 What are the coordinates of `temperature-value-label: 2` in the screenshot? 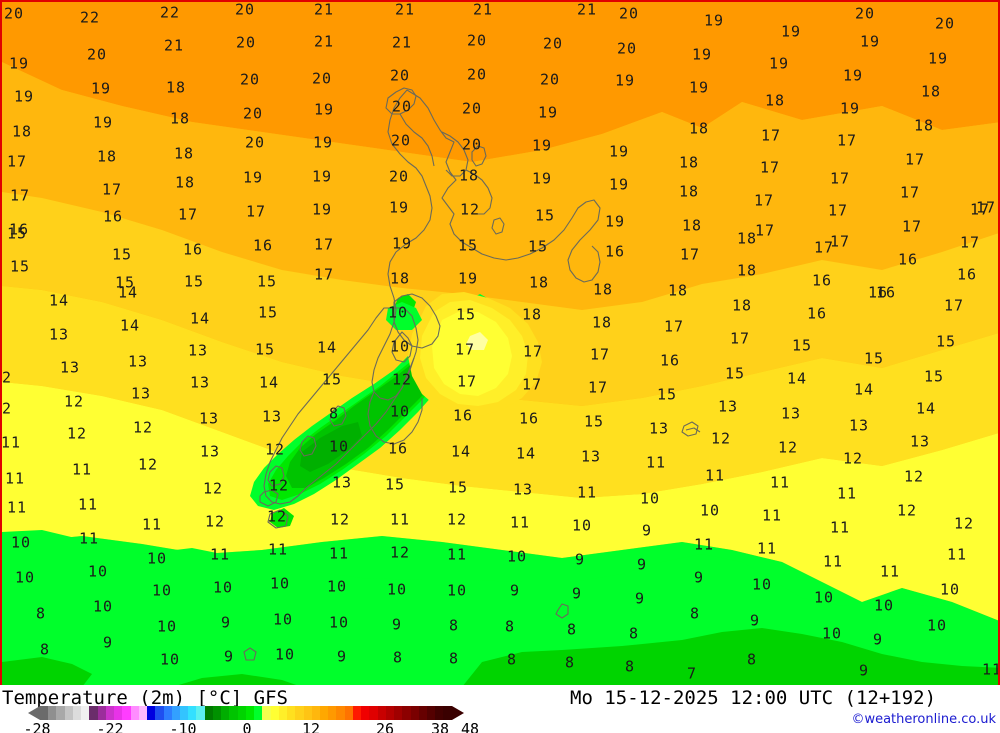 It's located at (7, 377).